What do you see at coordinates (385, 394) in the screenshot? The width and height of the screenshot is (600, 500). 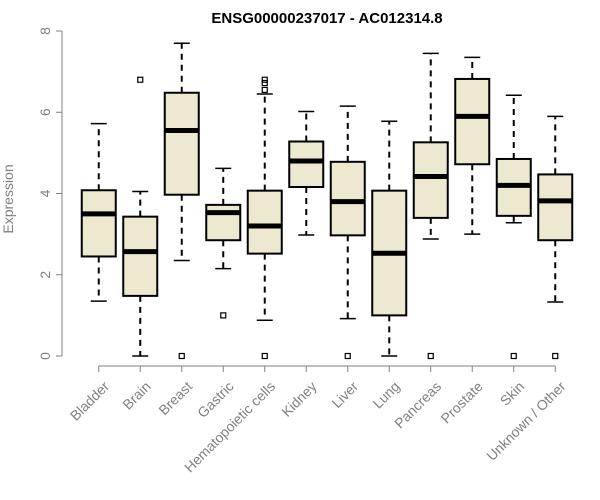 I see `x-tick-label: Lung` at bounding box center [385, 394].